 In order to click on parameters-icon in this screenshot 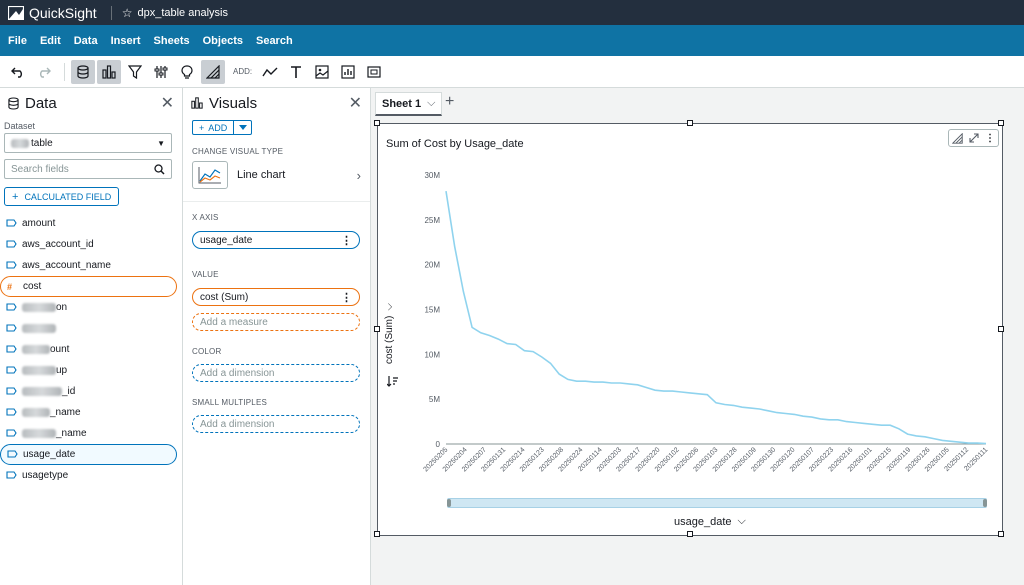, I will do `click(161, 72)`.